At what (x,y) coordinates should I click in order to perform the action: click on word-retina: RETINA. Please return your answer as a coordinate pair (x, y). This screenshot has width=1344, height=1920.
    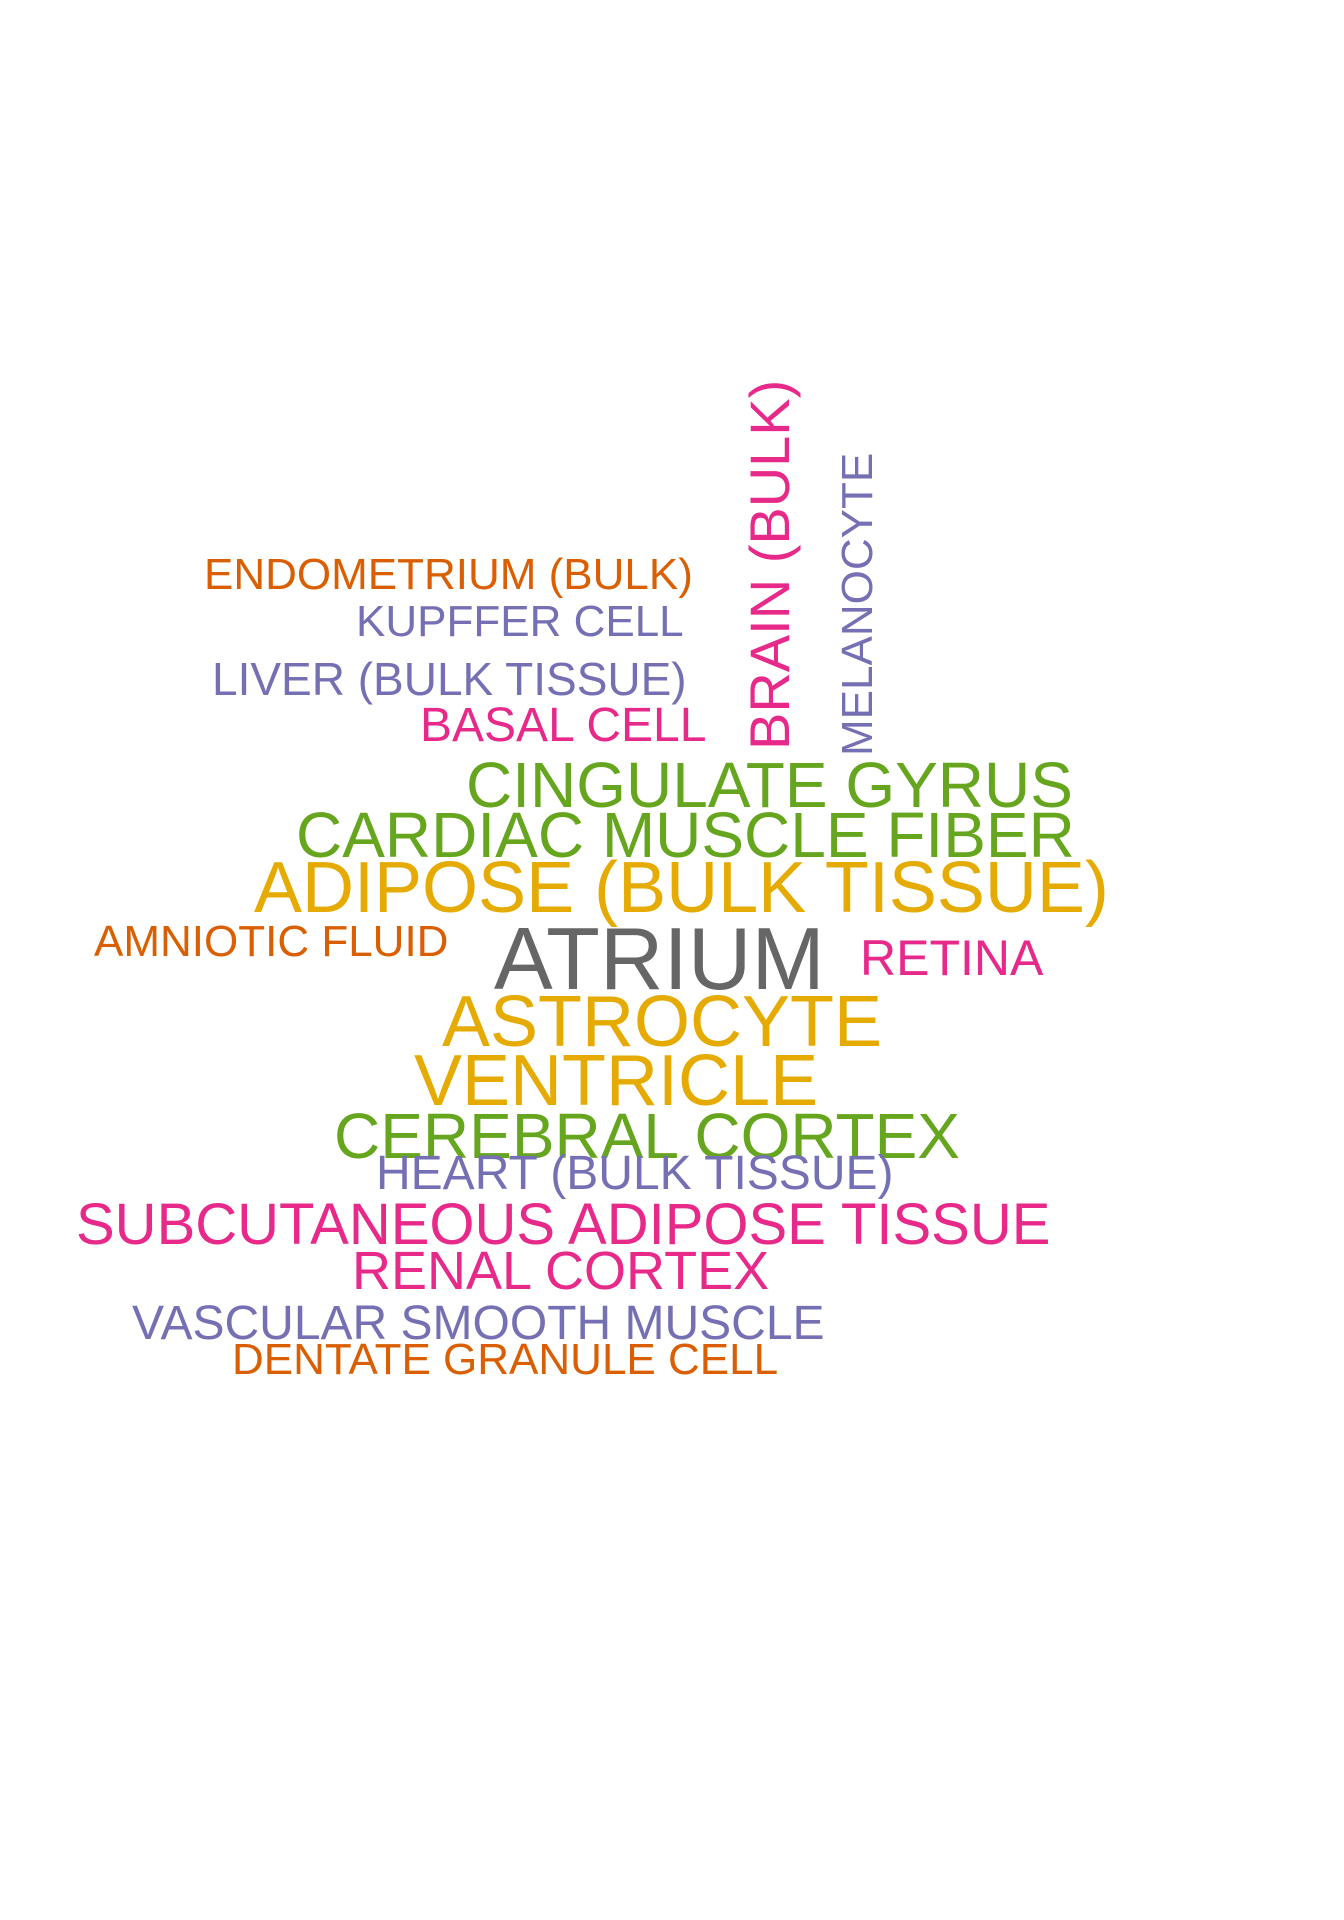
    Looking at the image, I should click on (952, 958).